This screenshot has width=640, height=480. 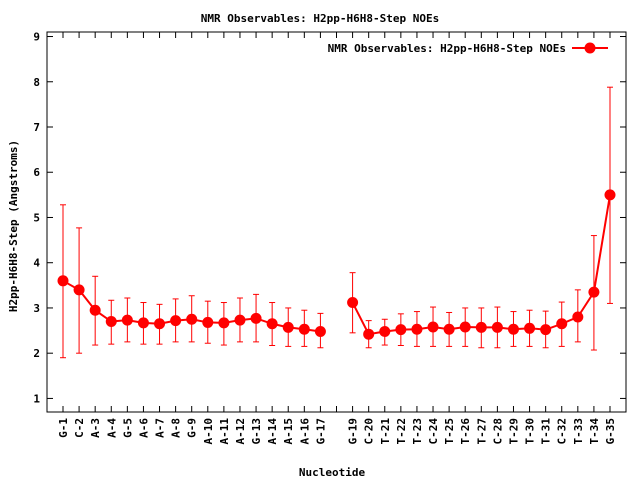 What do you see at coordinates (610, 431) in the screenshot?
I see `x-tick-label: G-35` at bounding box center [610, 431].